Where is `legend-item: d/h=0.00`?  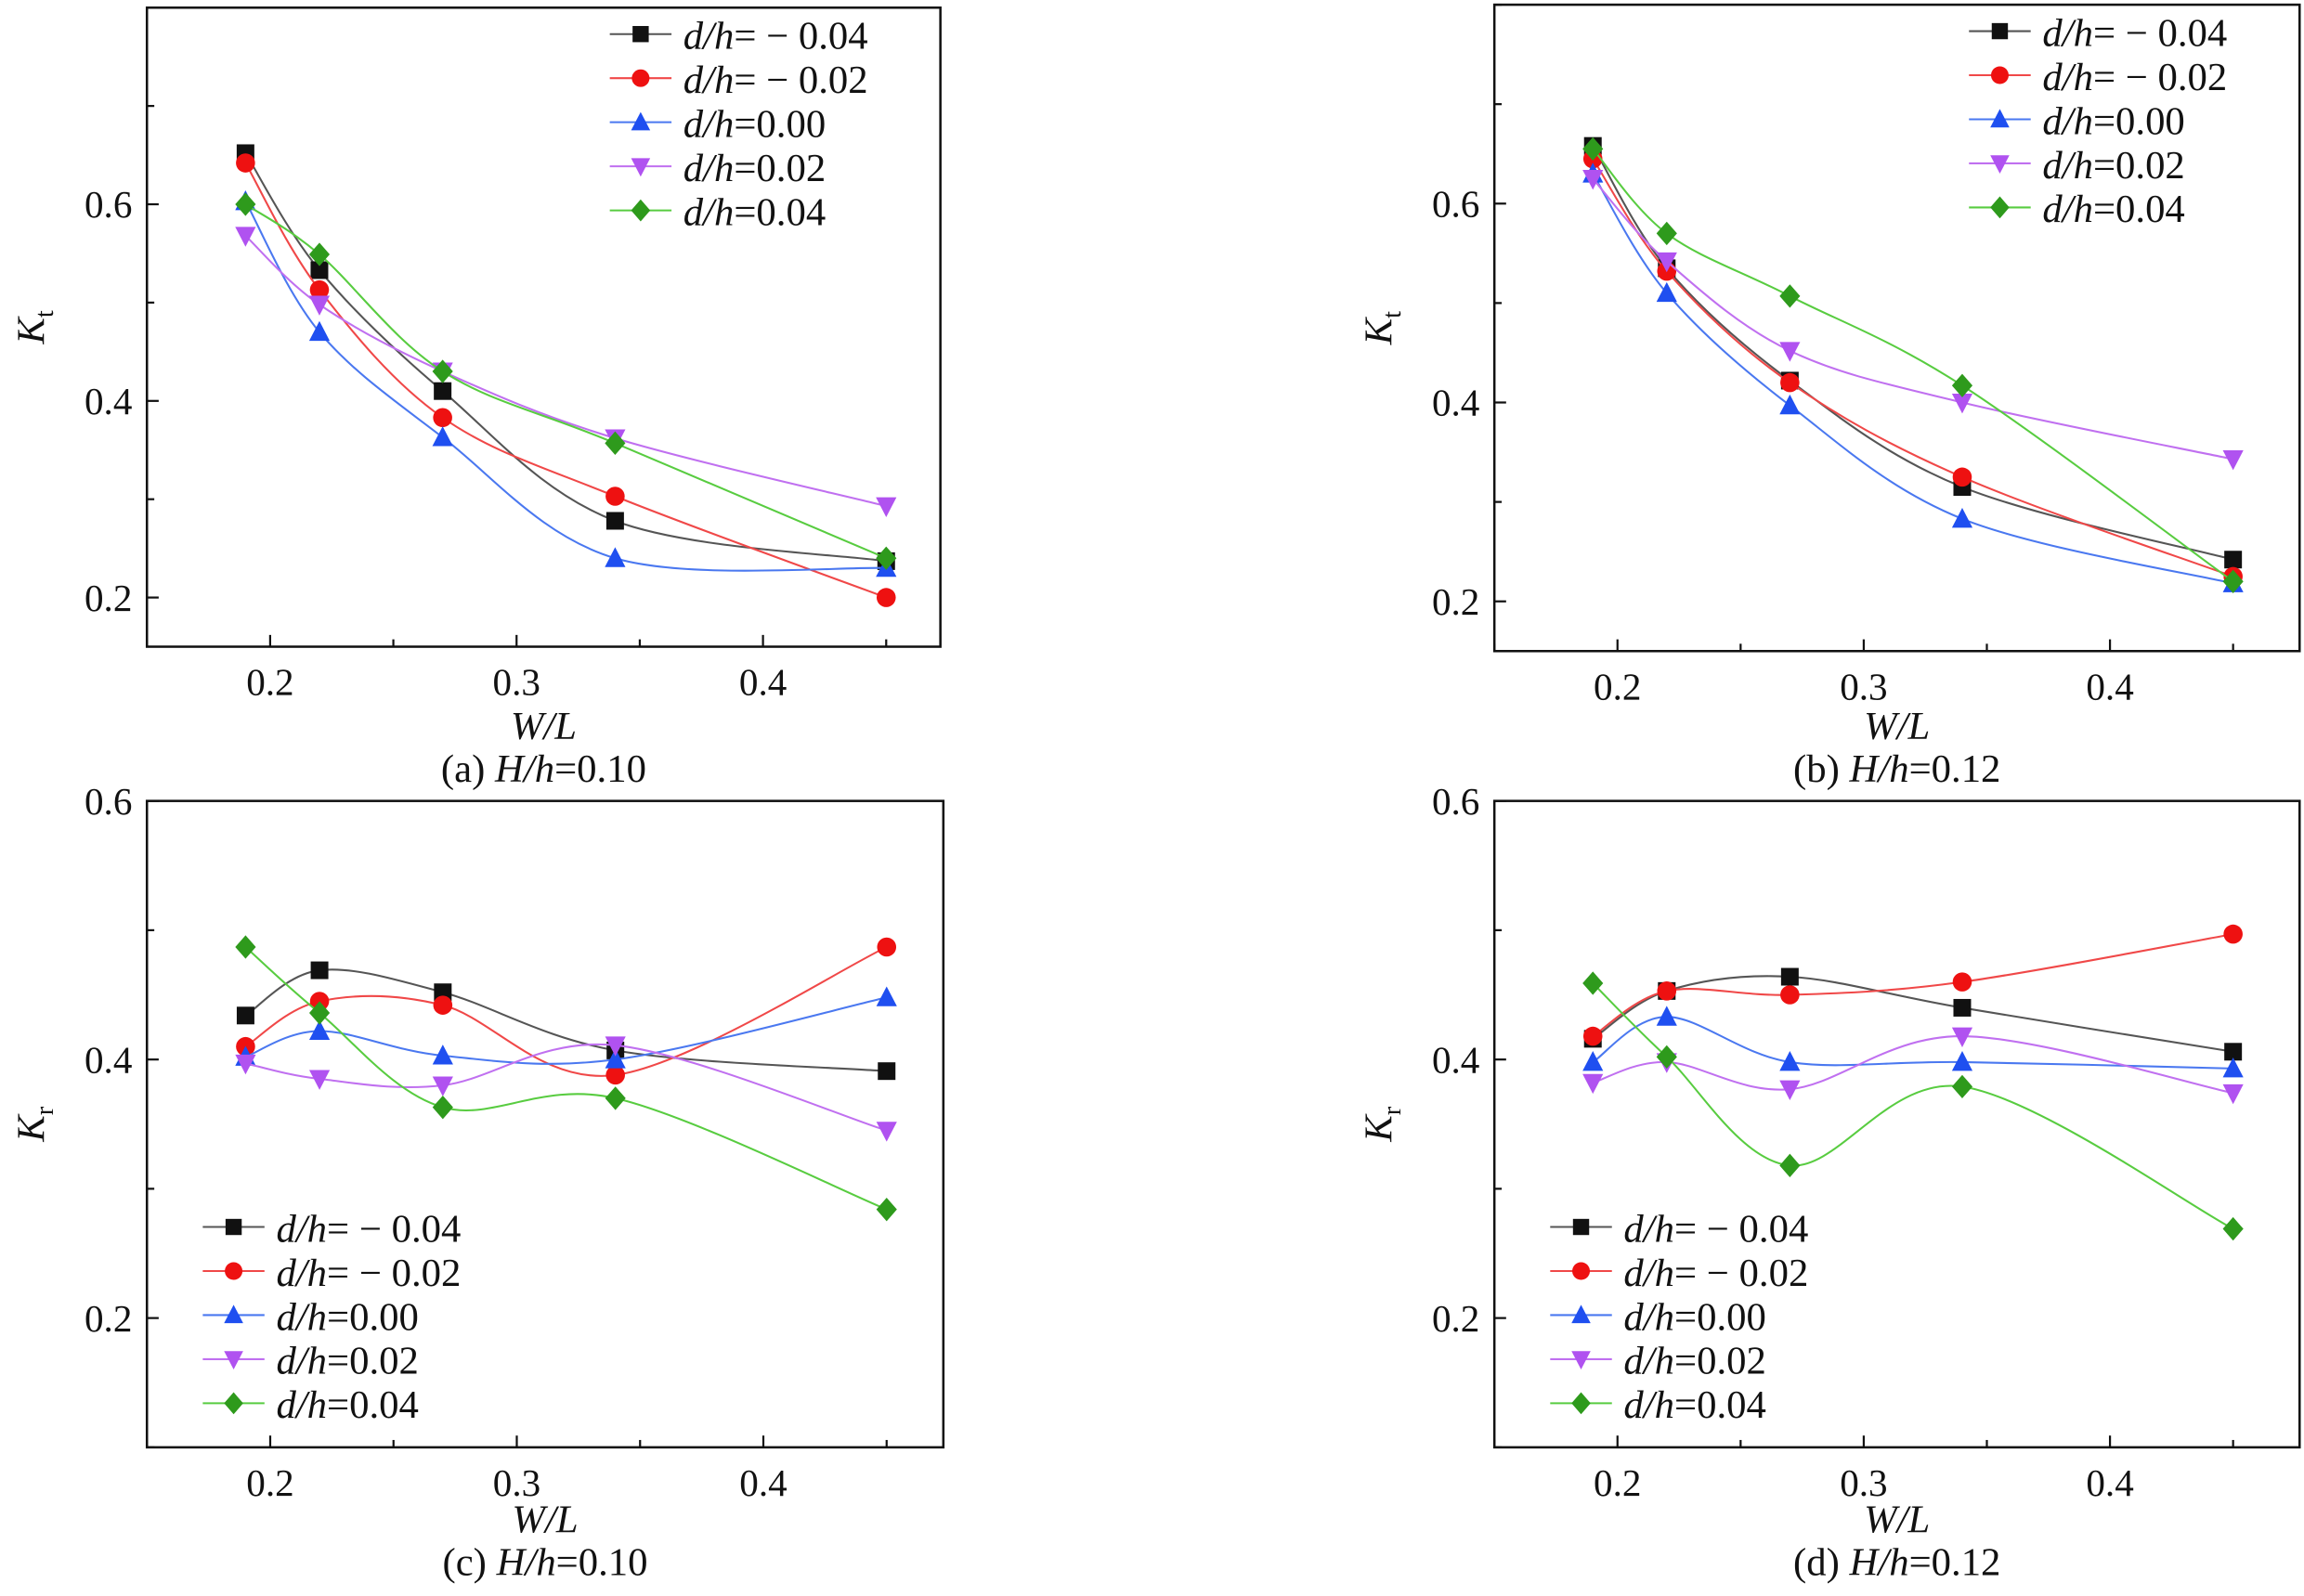 legend-item: d/h=0.00 is located at coordinates (310, 1317).